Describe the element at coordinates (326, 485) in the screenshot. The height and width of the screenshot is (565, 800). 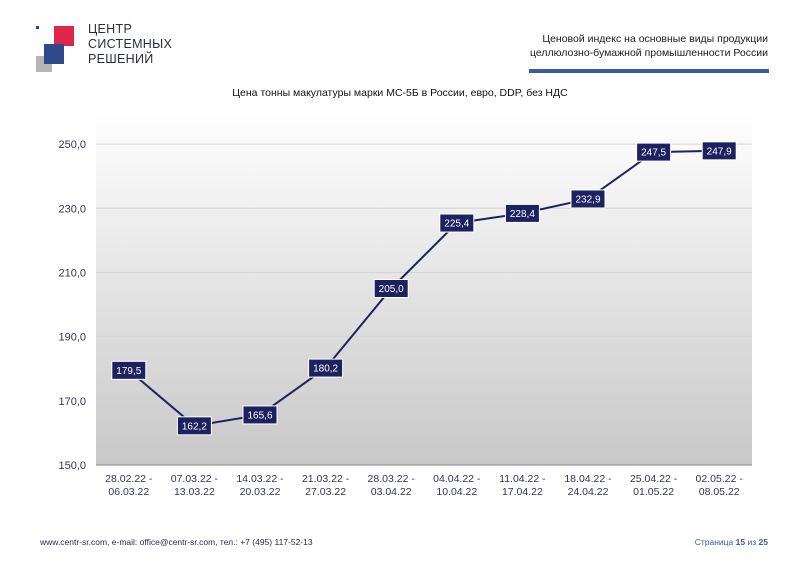
I see `x-tick-label: 21.03.22 -27.03.22` at that location.